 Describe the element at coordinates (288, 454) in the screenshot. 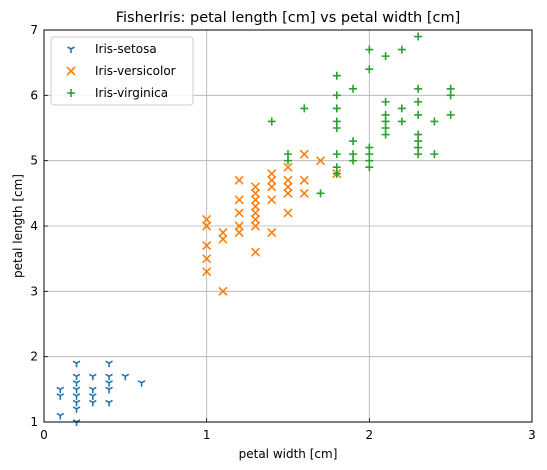

I see `x-axis-label: petal width [cm]` at that location.